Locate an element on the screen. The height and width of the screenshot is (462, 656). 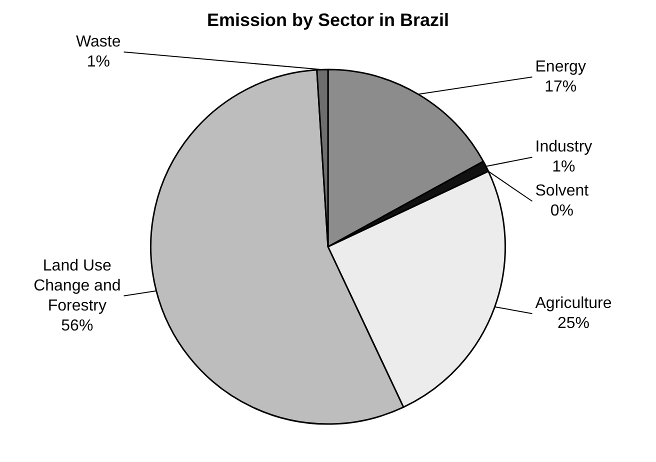
slice-label: Energy is located at coordinates (560, 67).